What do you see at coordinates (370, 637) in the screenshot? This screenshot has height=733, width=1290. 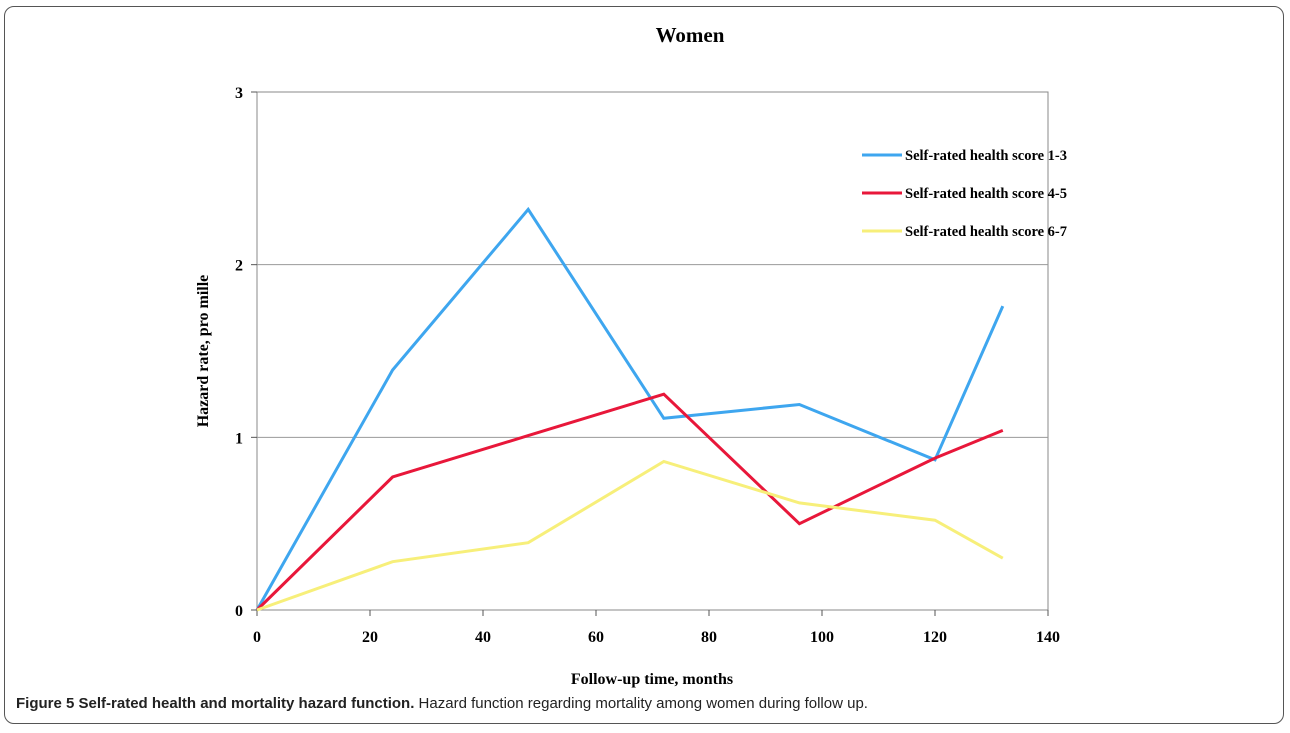 I see `x-tick-label: 20` at bounding box center [370, 637].